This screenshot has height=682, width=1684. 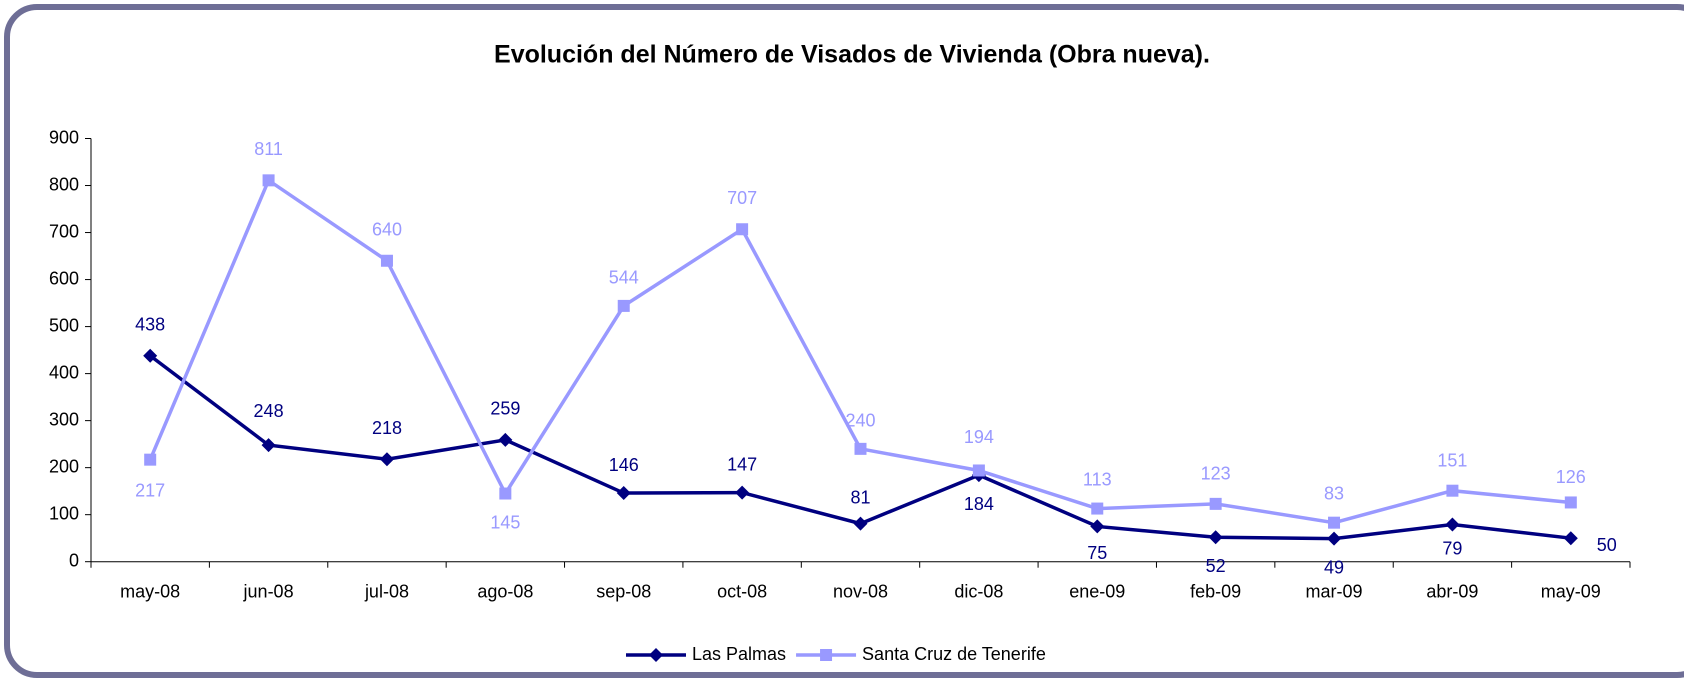 What do you see at coordinates (64, 372) in the screenshot?
I see `y-tick-label: 400` at bounding box center [64, 372].